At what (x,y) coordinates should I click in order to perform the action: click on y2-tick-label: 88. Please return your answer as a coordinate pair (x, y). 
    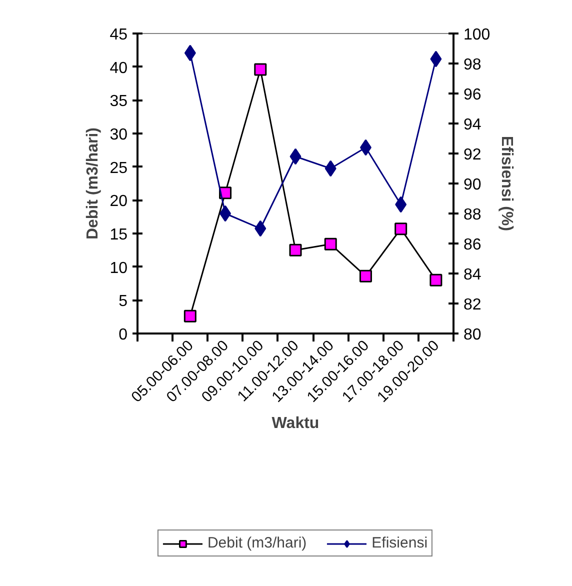
    Looking at the image, I should click on (473, 215).